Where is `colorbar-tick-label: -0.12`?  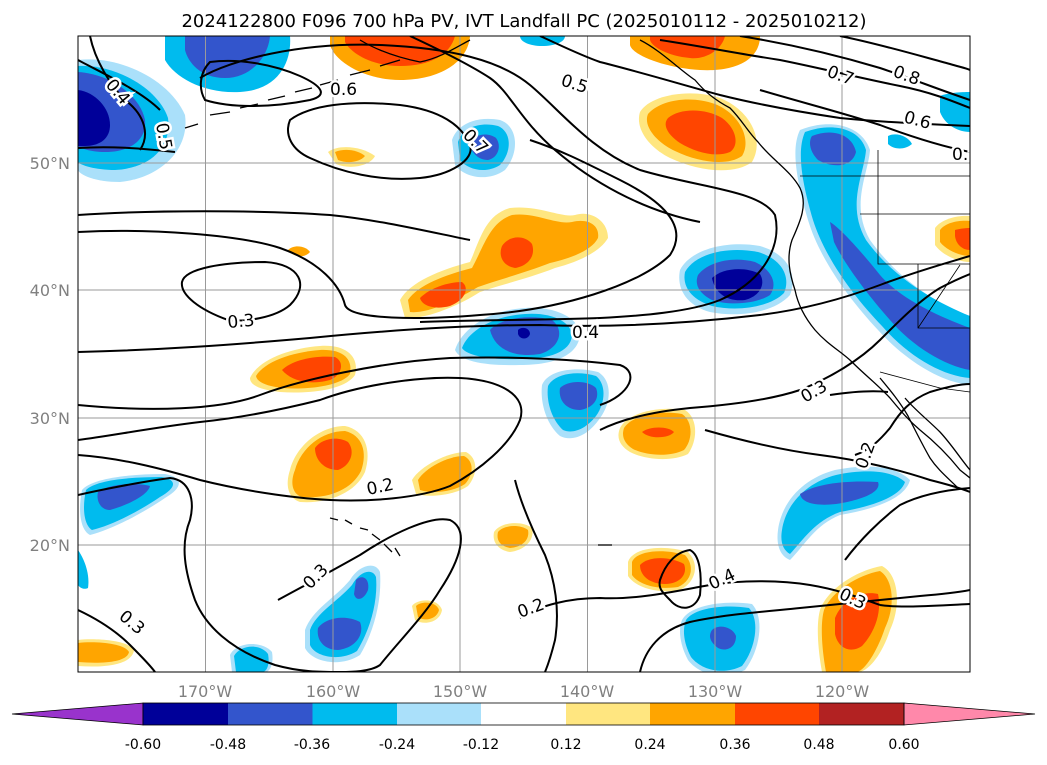
colorbar-tick-label: -0.12 is located at coordinates (481, 745).